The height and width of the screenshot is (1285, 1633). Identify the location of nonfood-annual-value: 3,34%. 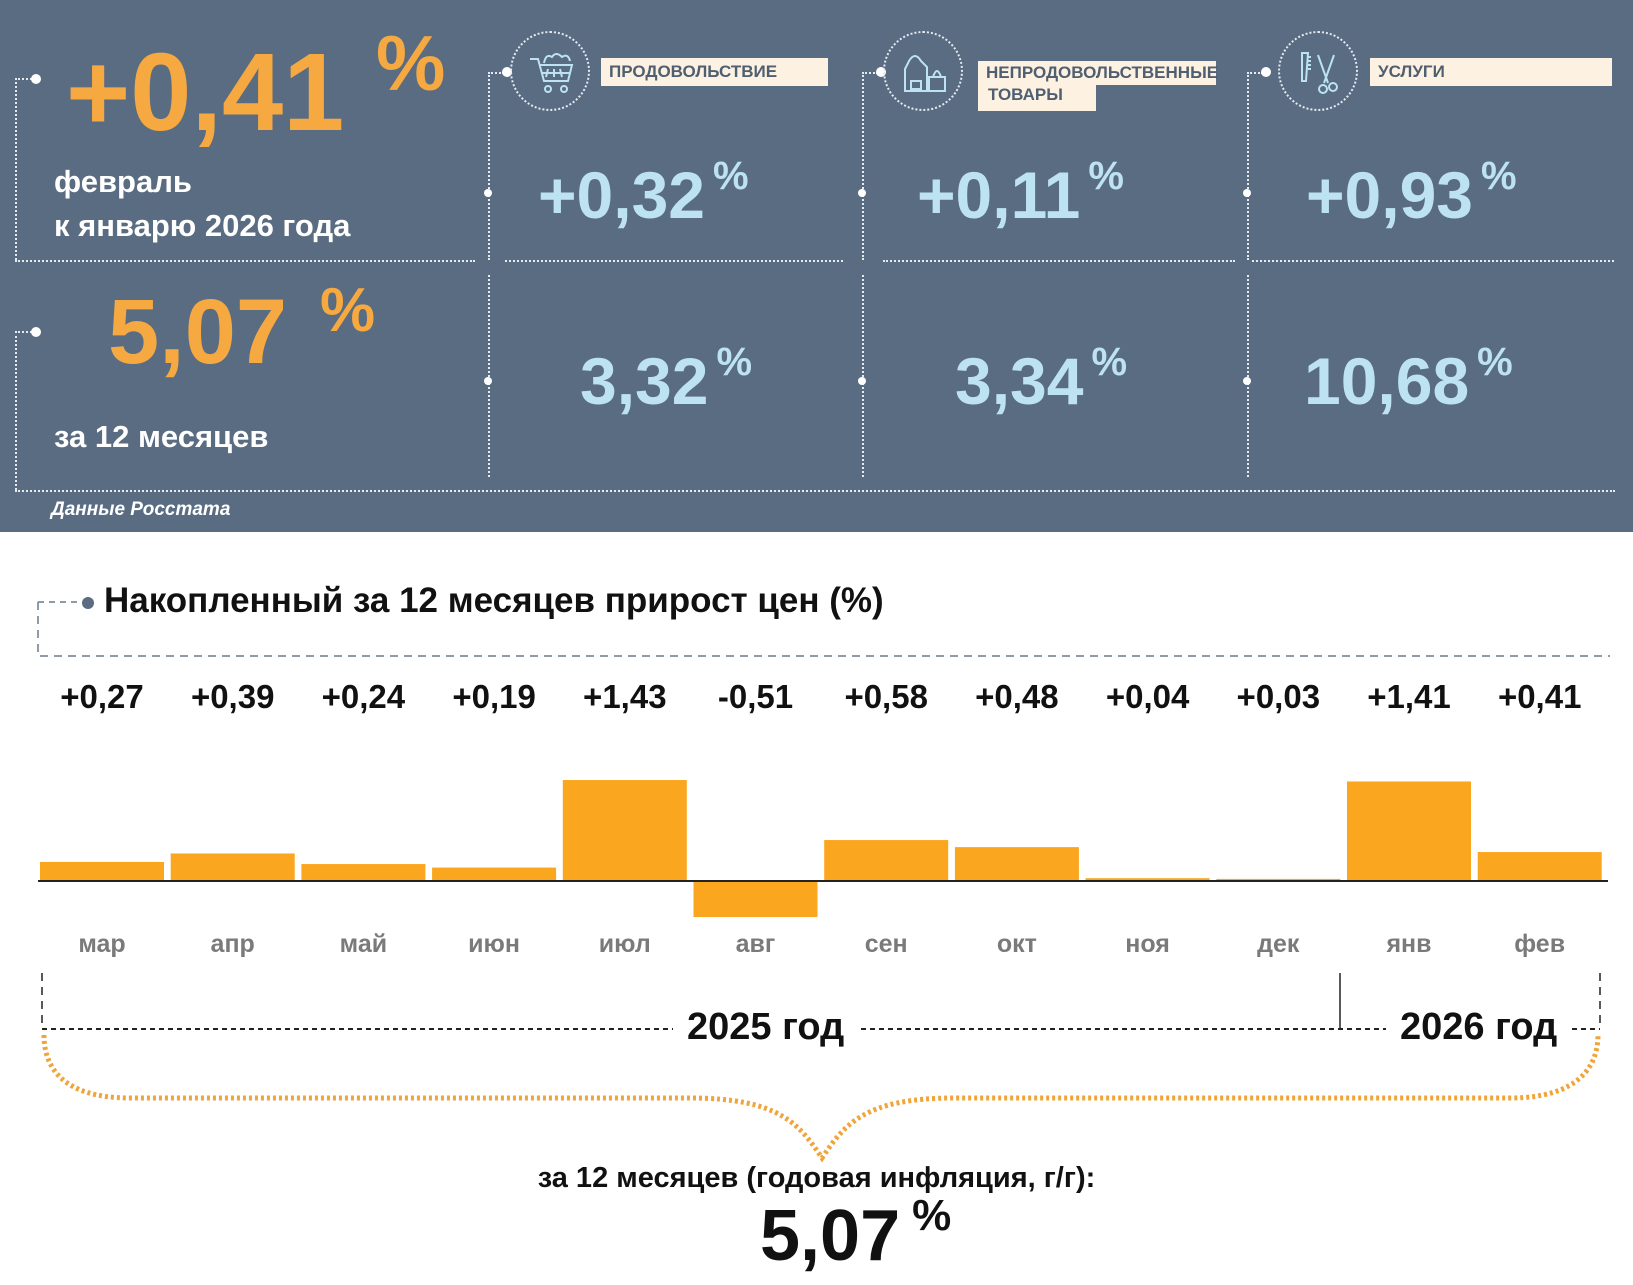
(1041, 379).